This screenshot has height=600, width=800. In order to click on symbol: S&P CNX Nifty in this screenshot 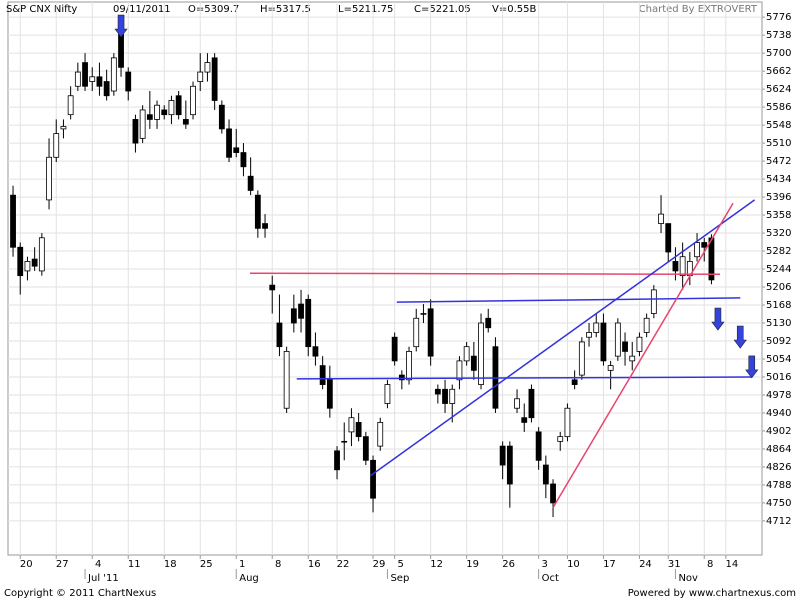, I will do `click(41, 9)`.